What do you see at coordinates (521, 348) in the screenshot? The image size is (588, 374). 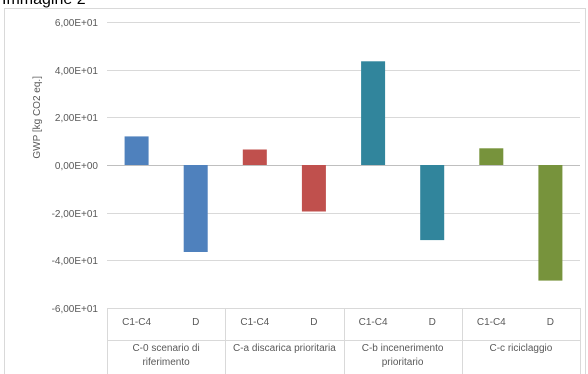 I see `x-group-label: C-c riciclaggio` at bounding box center [521, 348].